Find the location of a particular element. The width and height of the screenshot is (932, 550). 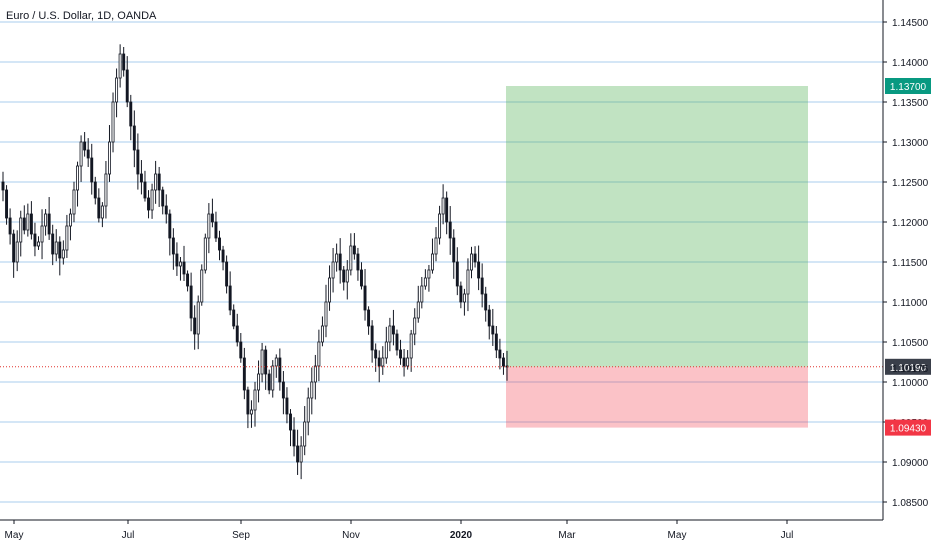

y-tick-label: 1.08500 is located at coordinates (910, 503).